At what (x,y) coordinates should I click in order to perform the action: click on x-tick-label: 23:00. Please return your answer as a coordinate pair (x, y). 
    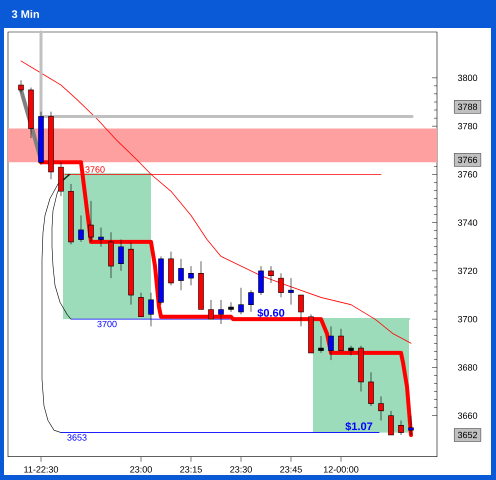
    Looking at the image, I should click on (141, 469).